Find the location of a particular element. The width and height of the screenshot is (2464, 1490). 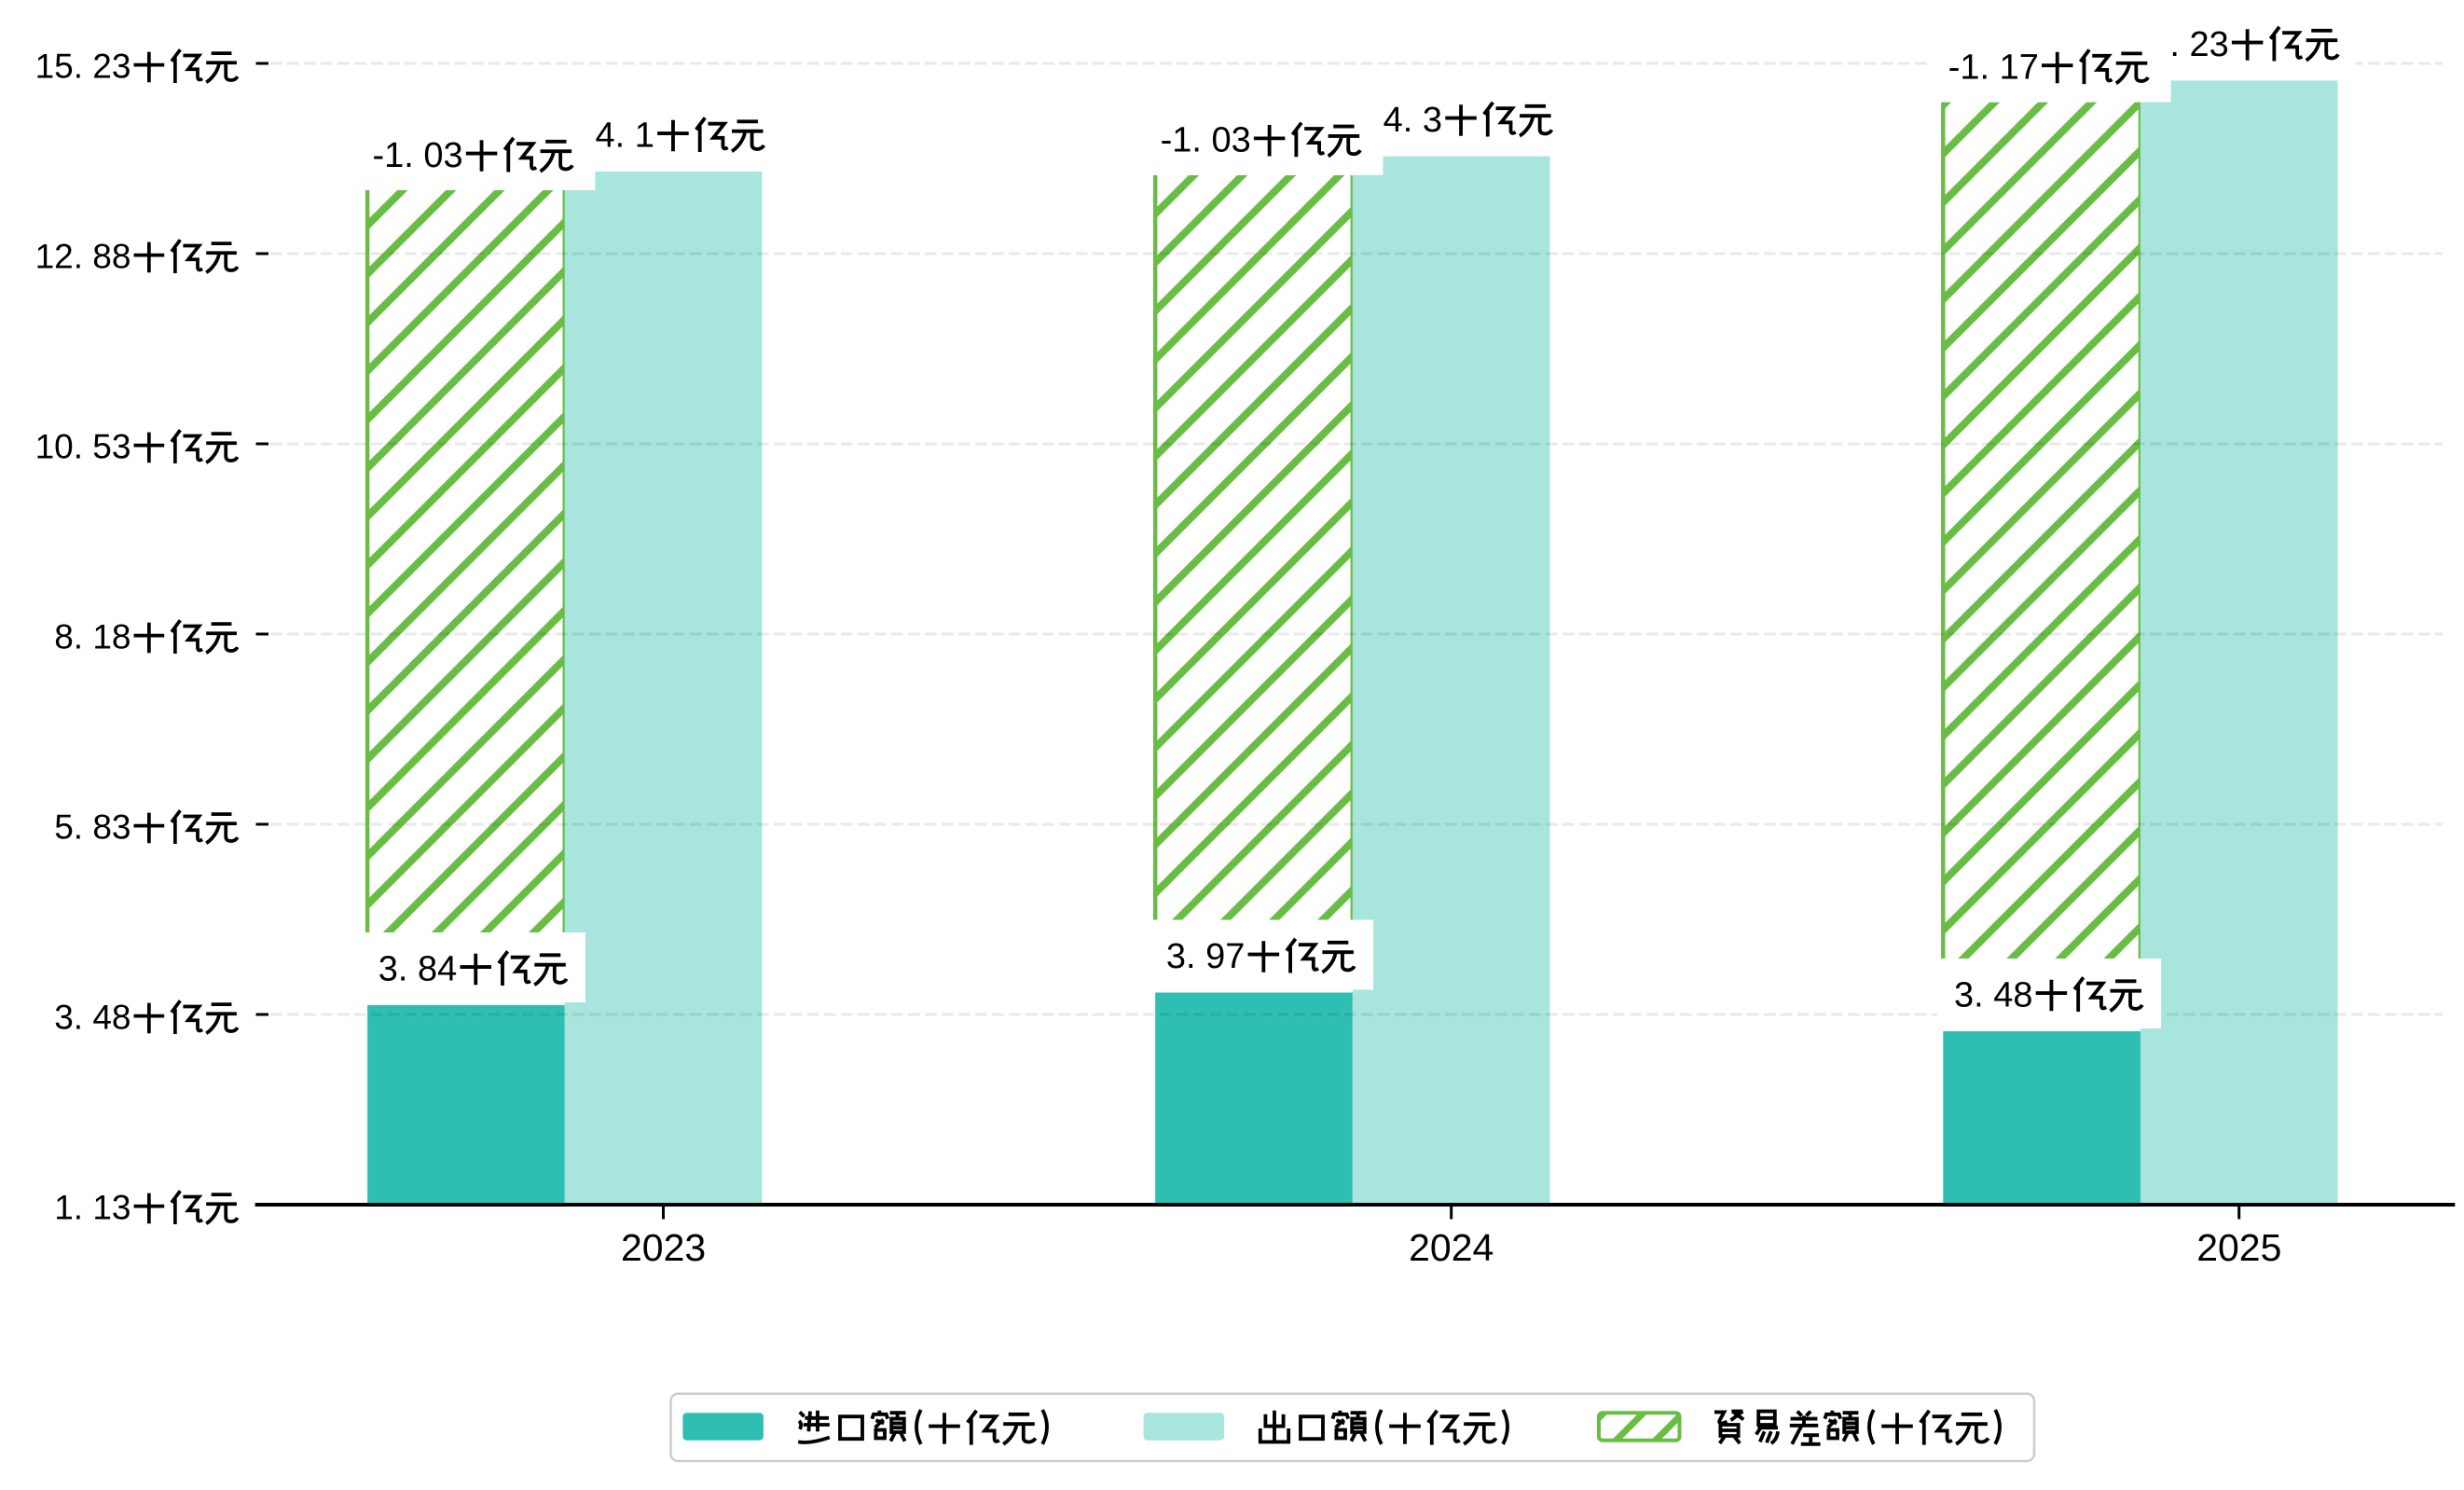

svg-text: 10. 53 is located at coordinates (83, 447).